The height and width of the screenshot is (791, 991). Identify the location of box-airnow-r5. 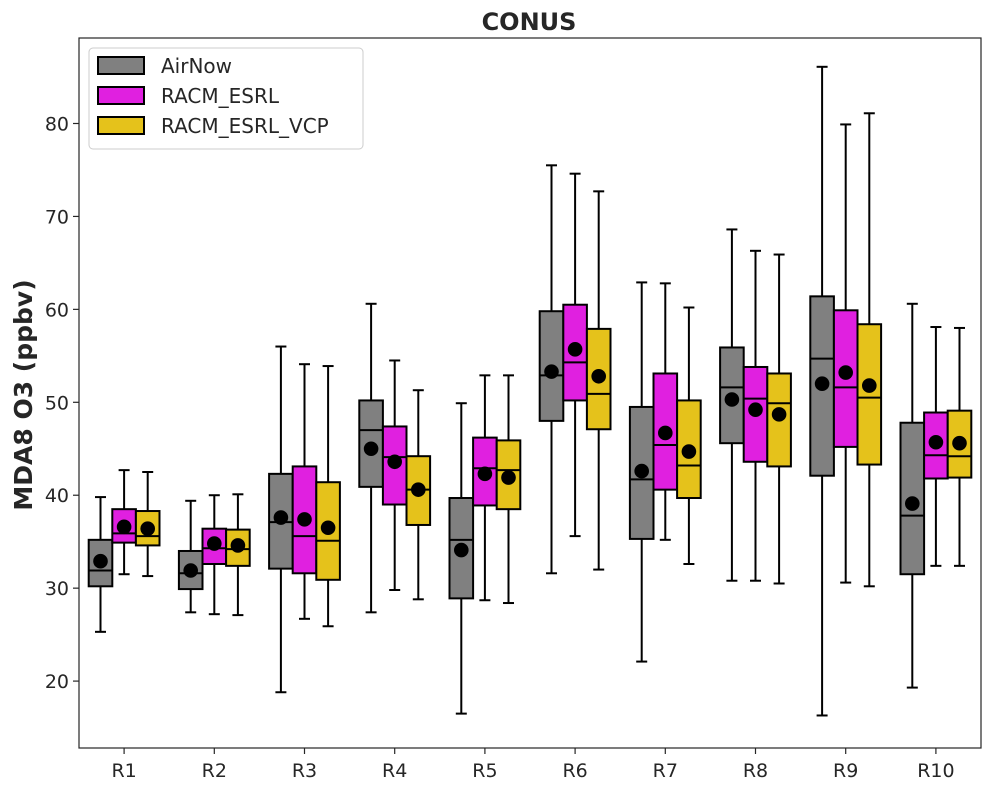
(461, 558).